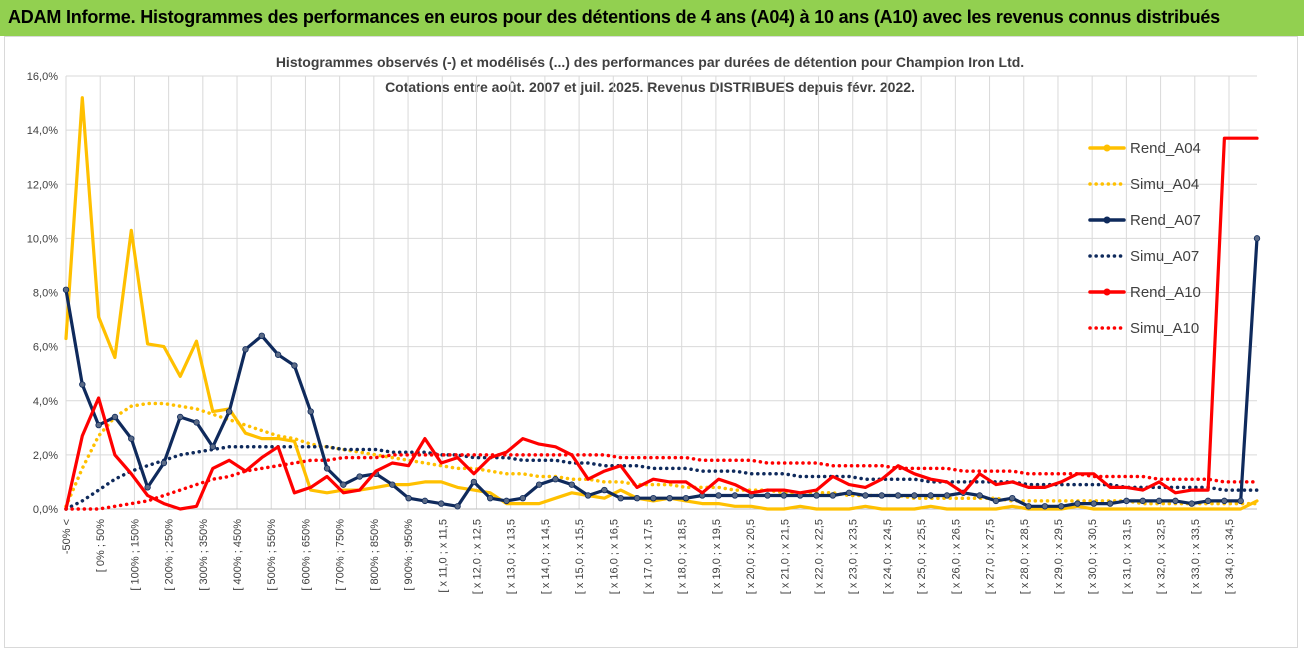 Image resolution: width=1304 pixels, height=652 pixels. What do you see at coordinates (341, 555) in the screenshot?
I see `x-tick-label: [ 700% ; 750%` at bounding box center [341, 555].